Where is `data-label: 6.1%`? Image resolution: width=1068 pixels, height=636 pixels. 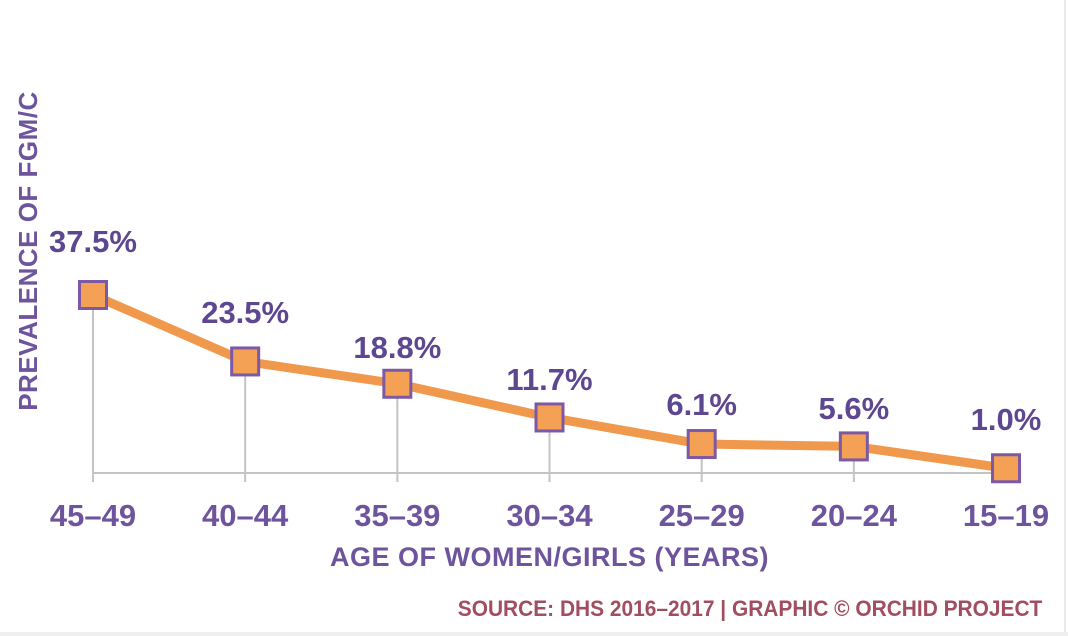 data-label: 6.1% is located at coordinates (701, 405).